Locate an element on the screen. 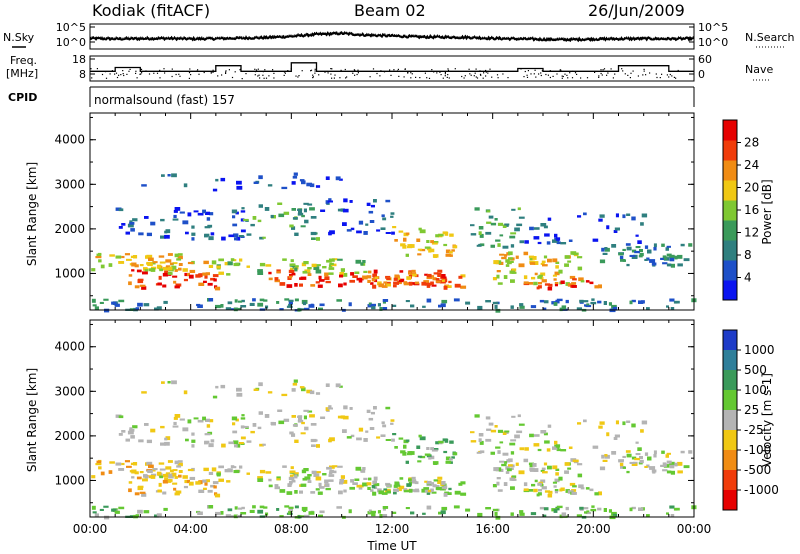  noise-panel: 10^510^0 10^510^0 is located at coordinates (392, 35).